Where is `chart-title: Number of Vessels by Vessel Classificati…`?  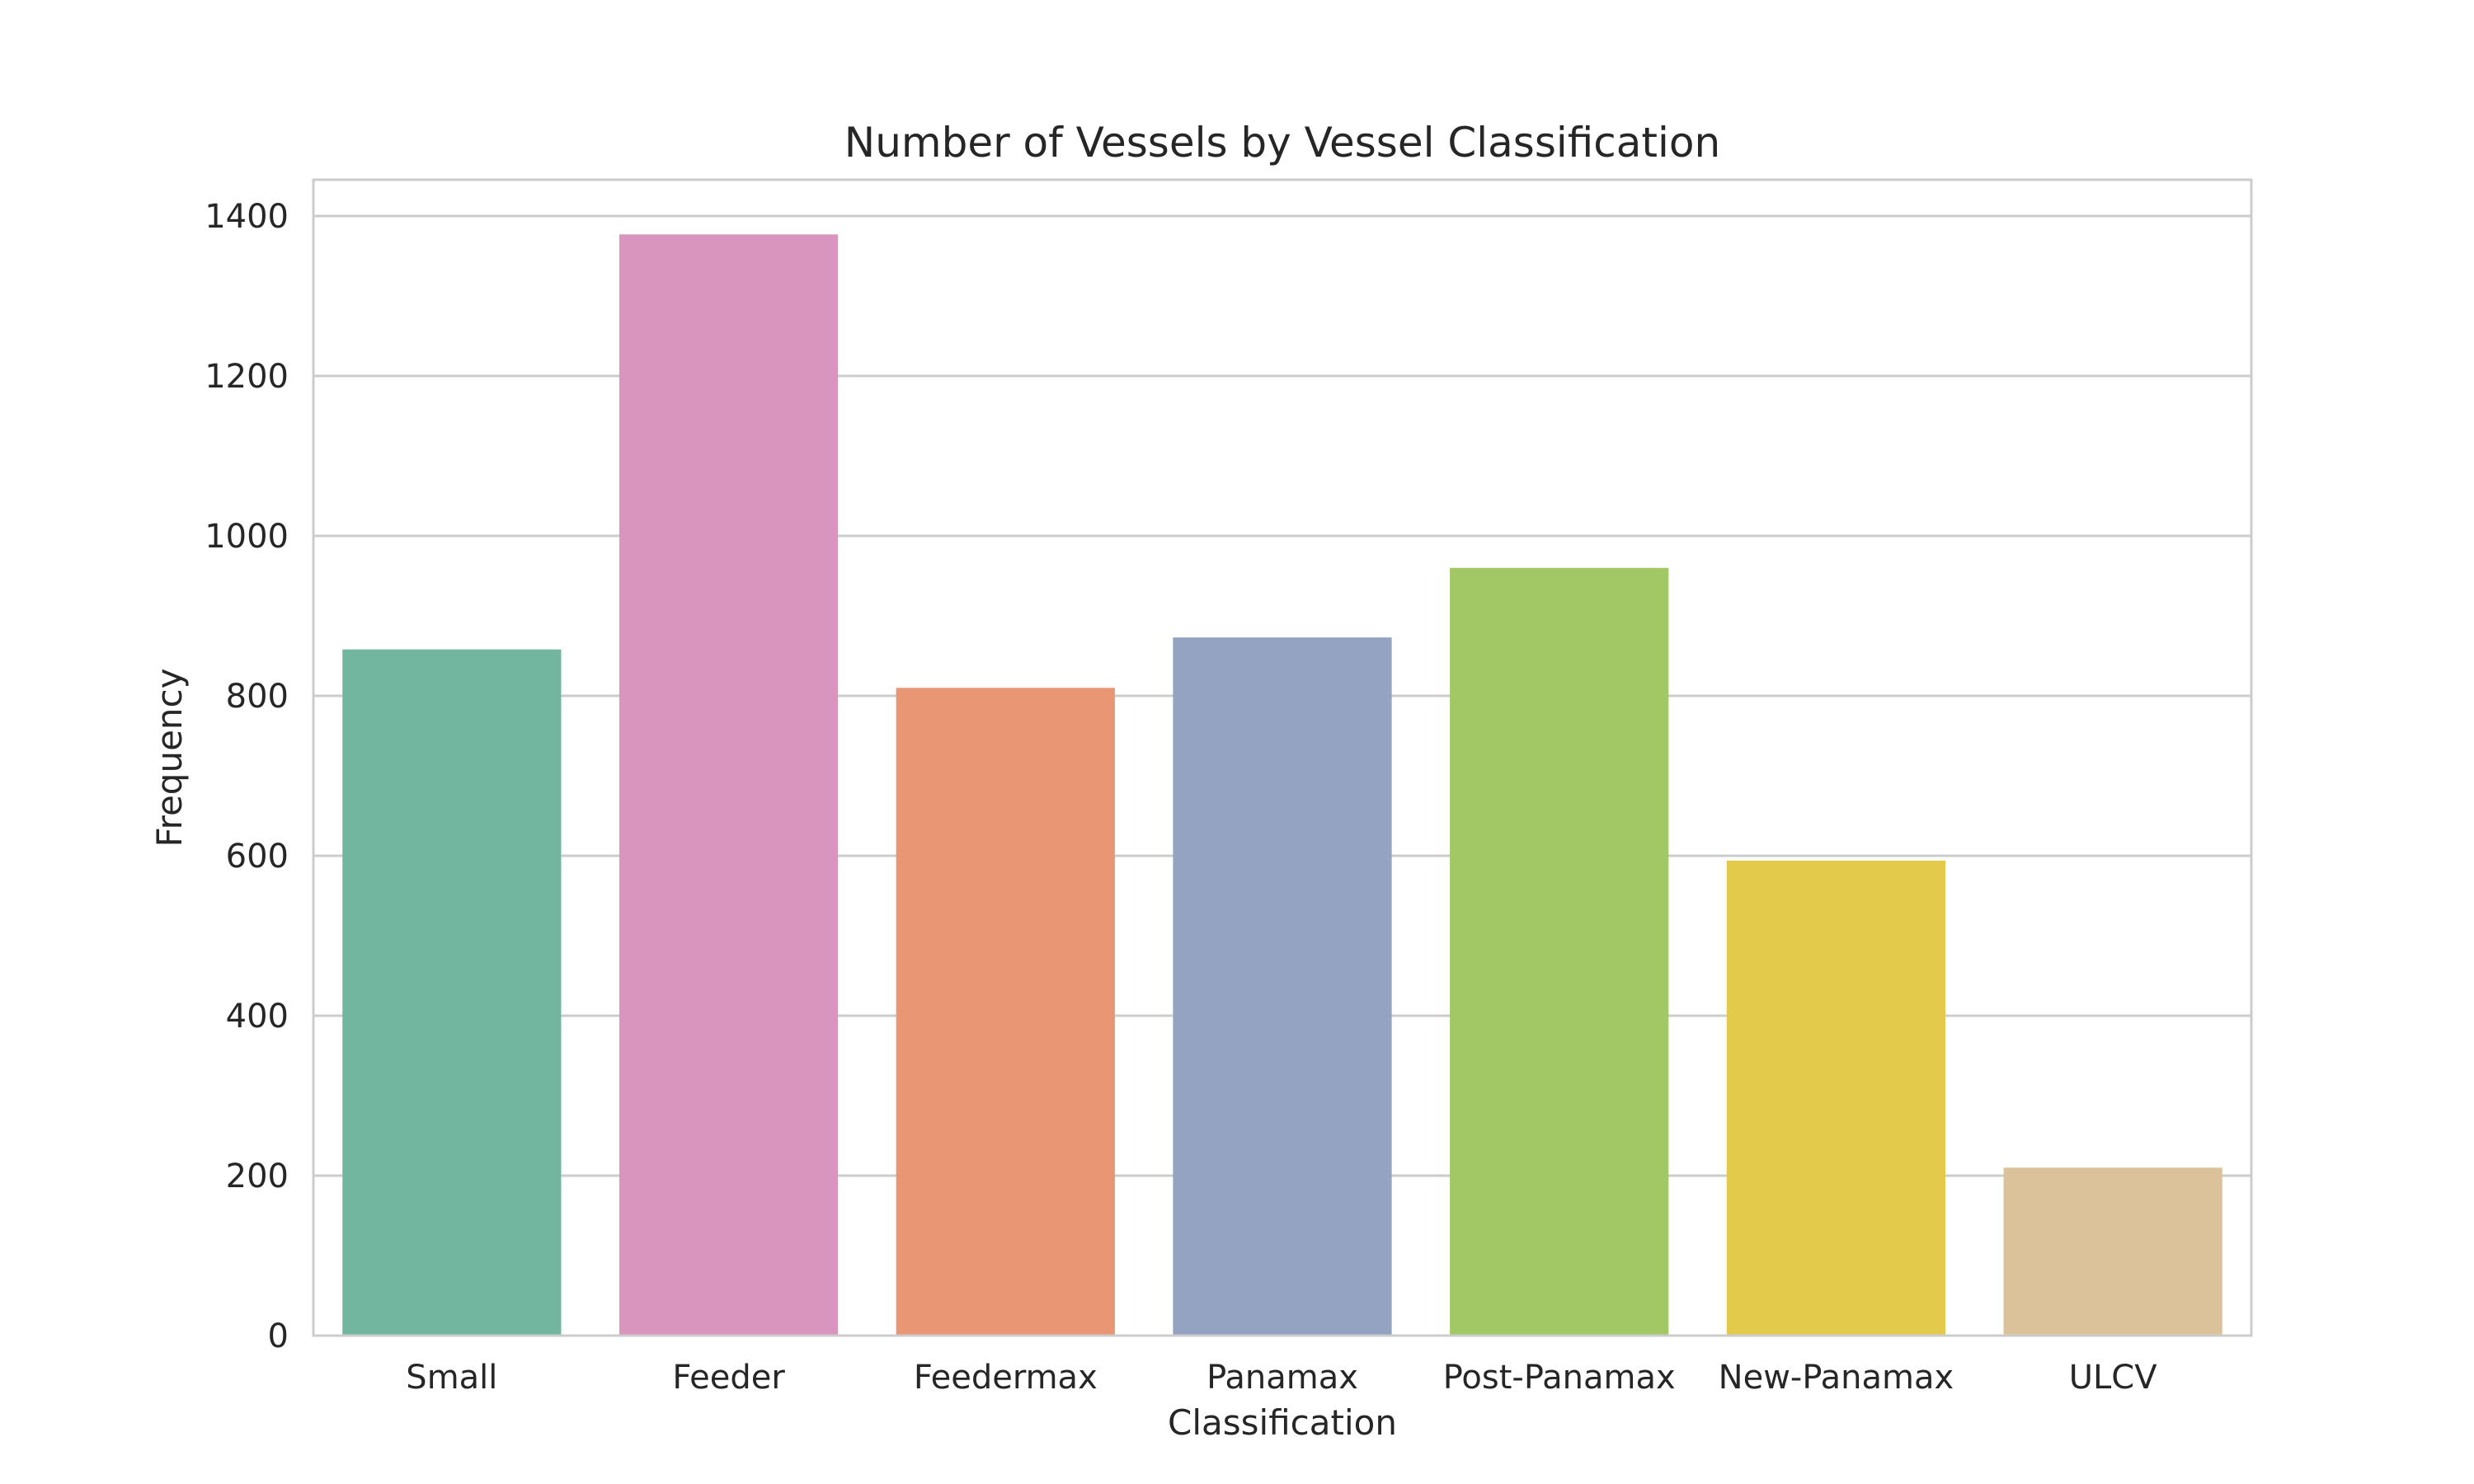
chart-title: Number of Vessels by Vessel Classificati… is located at coordinates (1282, 143).